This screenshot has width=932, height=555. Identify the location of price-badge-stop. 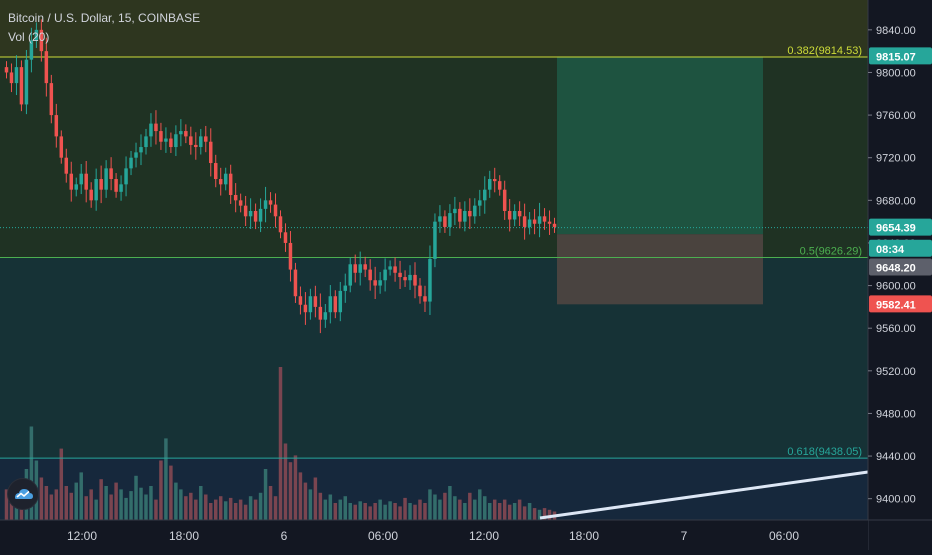
(900, 304).